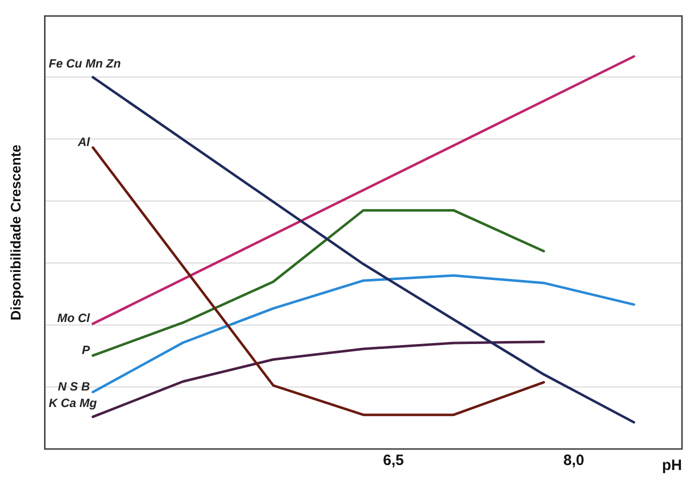 Image resolution: width=686 pixels, height=479 pixels. Describe the element at coordinates (83, 141) in the screenshot. I see `series-label: Al` at that location.